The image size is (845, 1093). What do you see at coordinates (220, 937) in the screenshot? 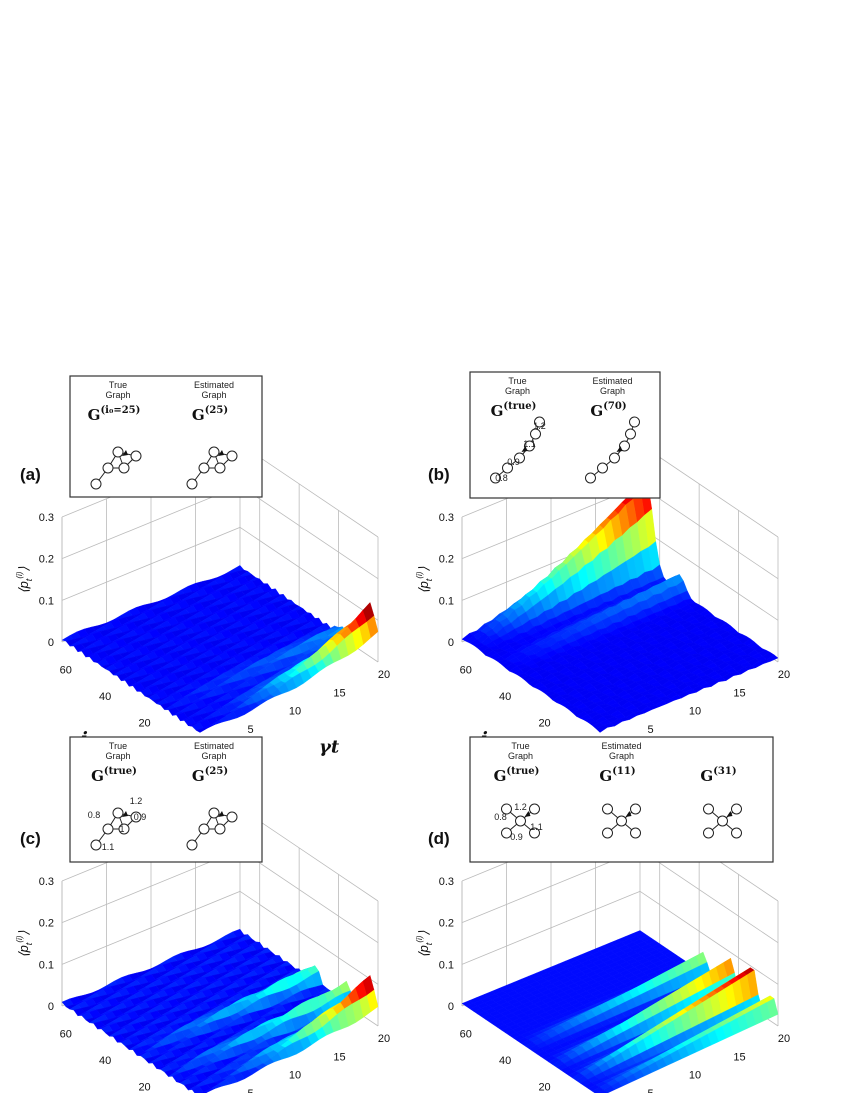
I see `grid-line` at bounding box center [220, 937].